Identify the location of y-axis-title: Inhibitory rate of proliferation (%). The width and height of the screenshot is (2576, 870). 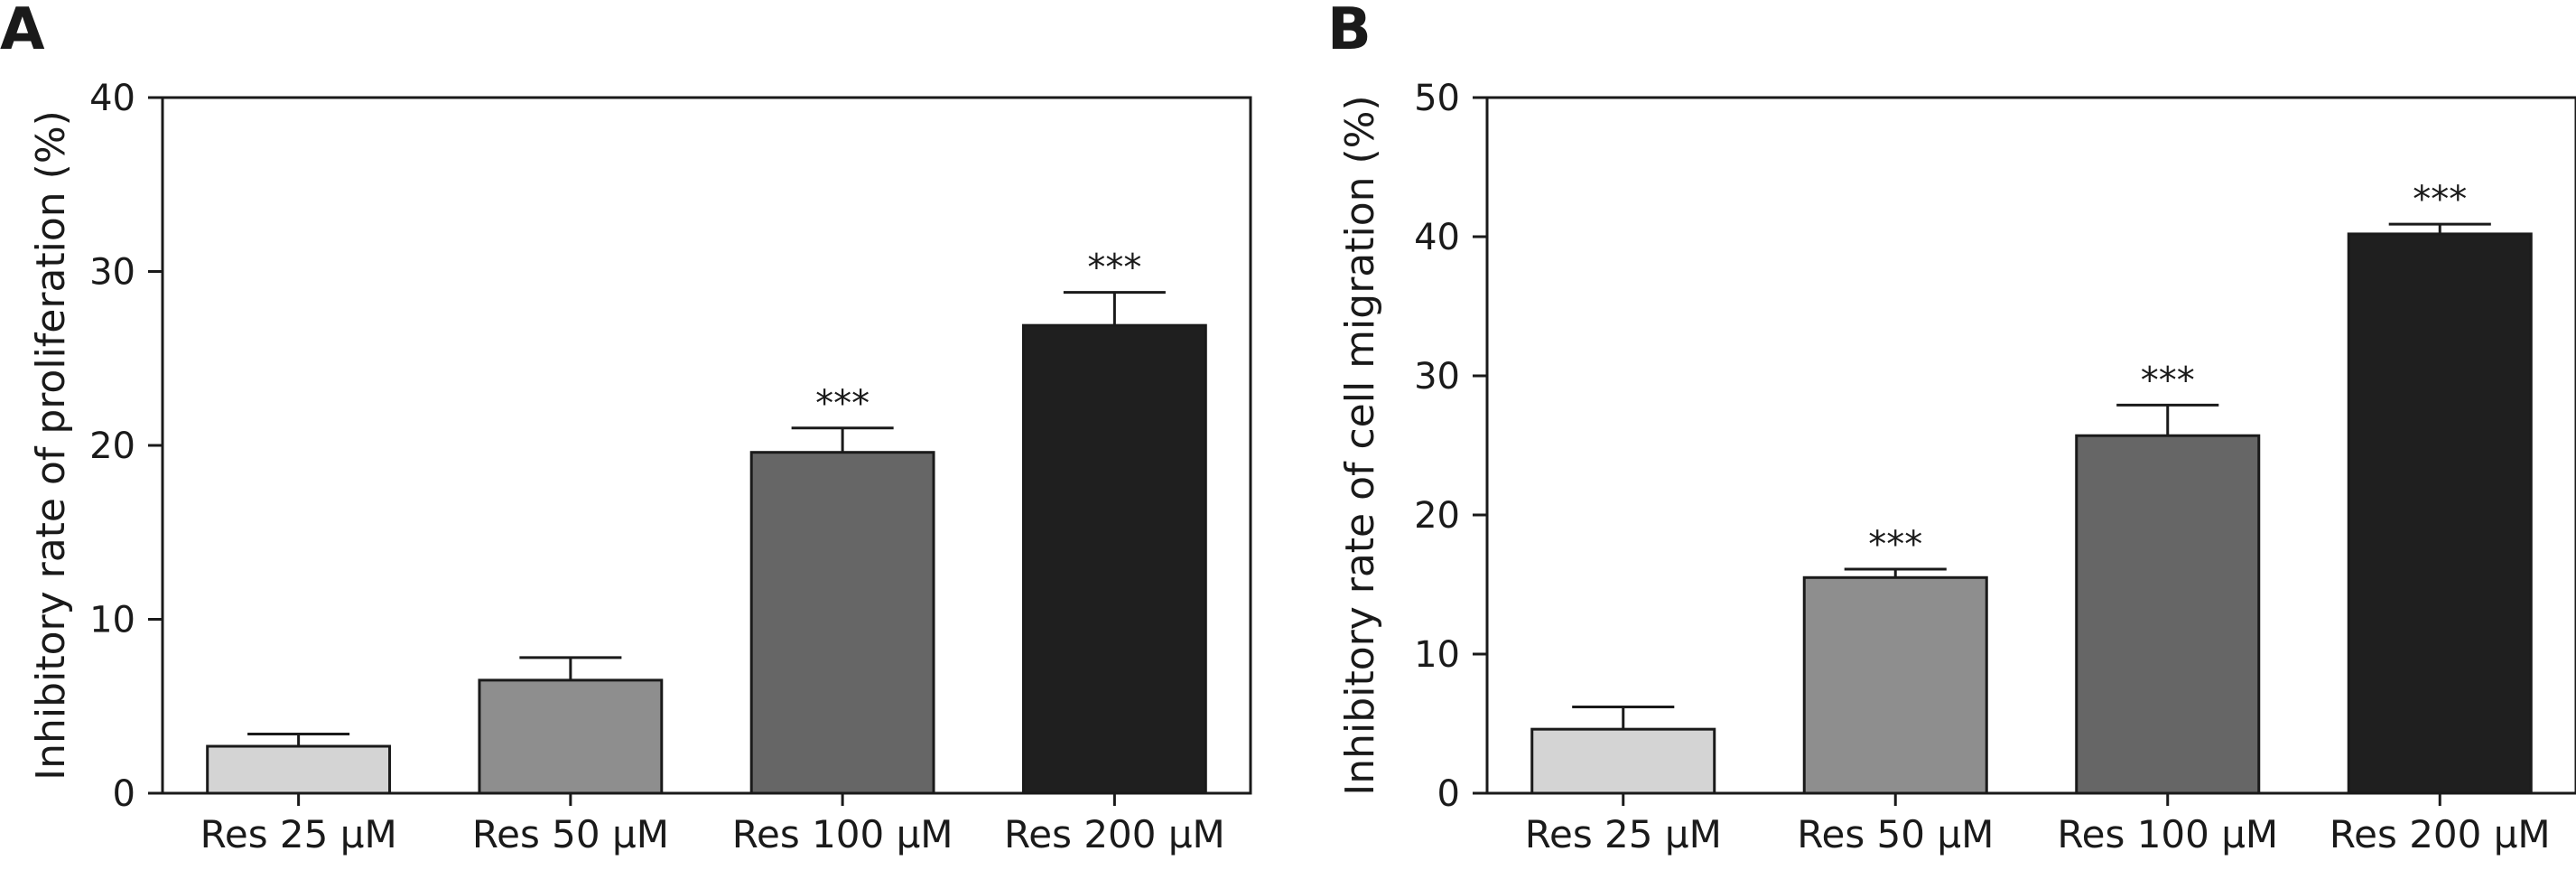
(51, 445).